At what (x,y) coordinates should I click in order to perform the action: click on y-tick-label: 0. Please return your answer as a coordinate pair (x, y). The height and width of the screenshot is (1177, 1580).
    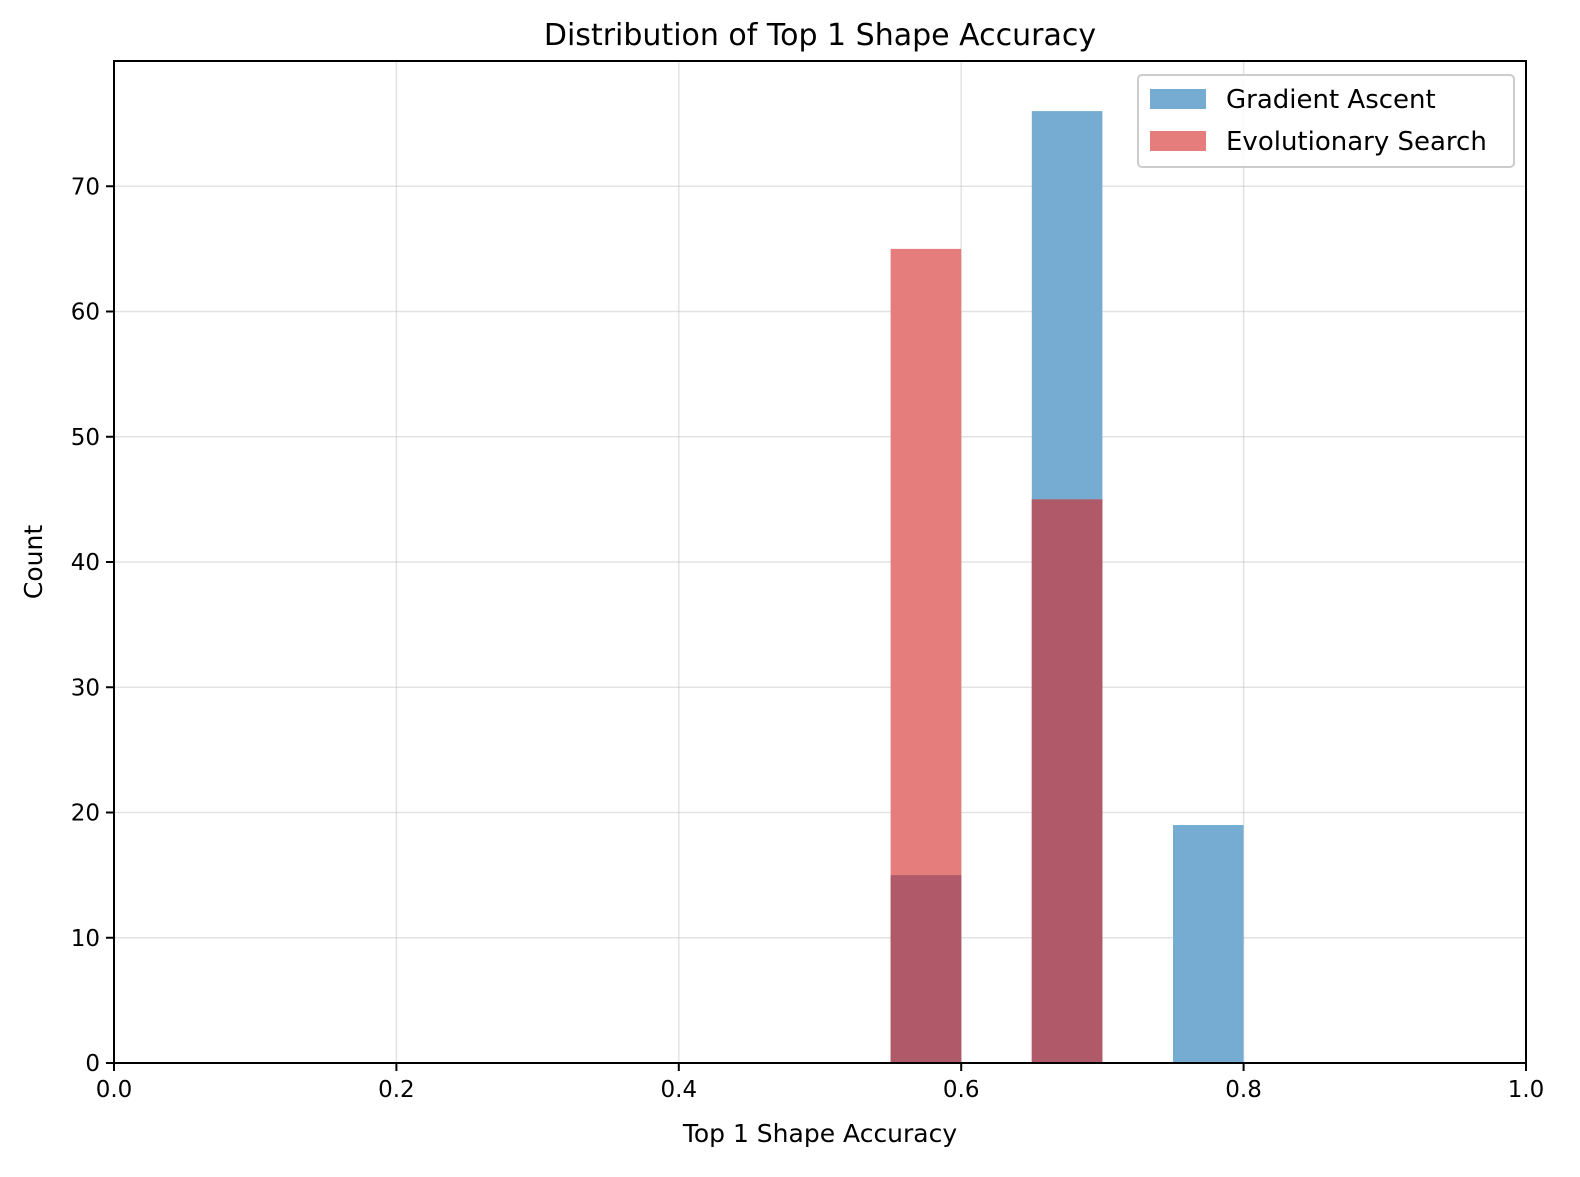
    Looking at the image, I should click on (92, 1064).